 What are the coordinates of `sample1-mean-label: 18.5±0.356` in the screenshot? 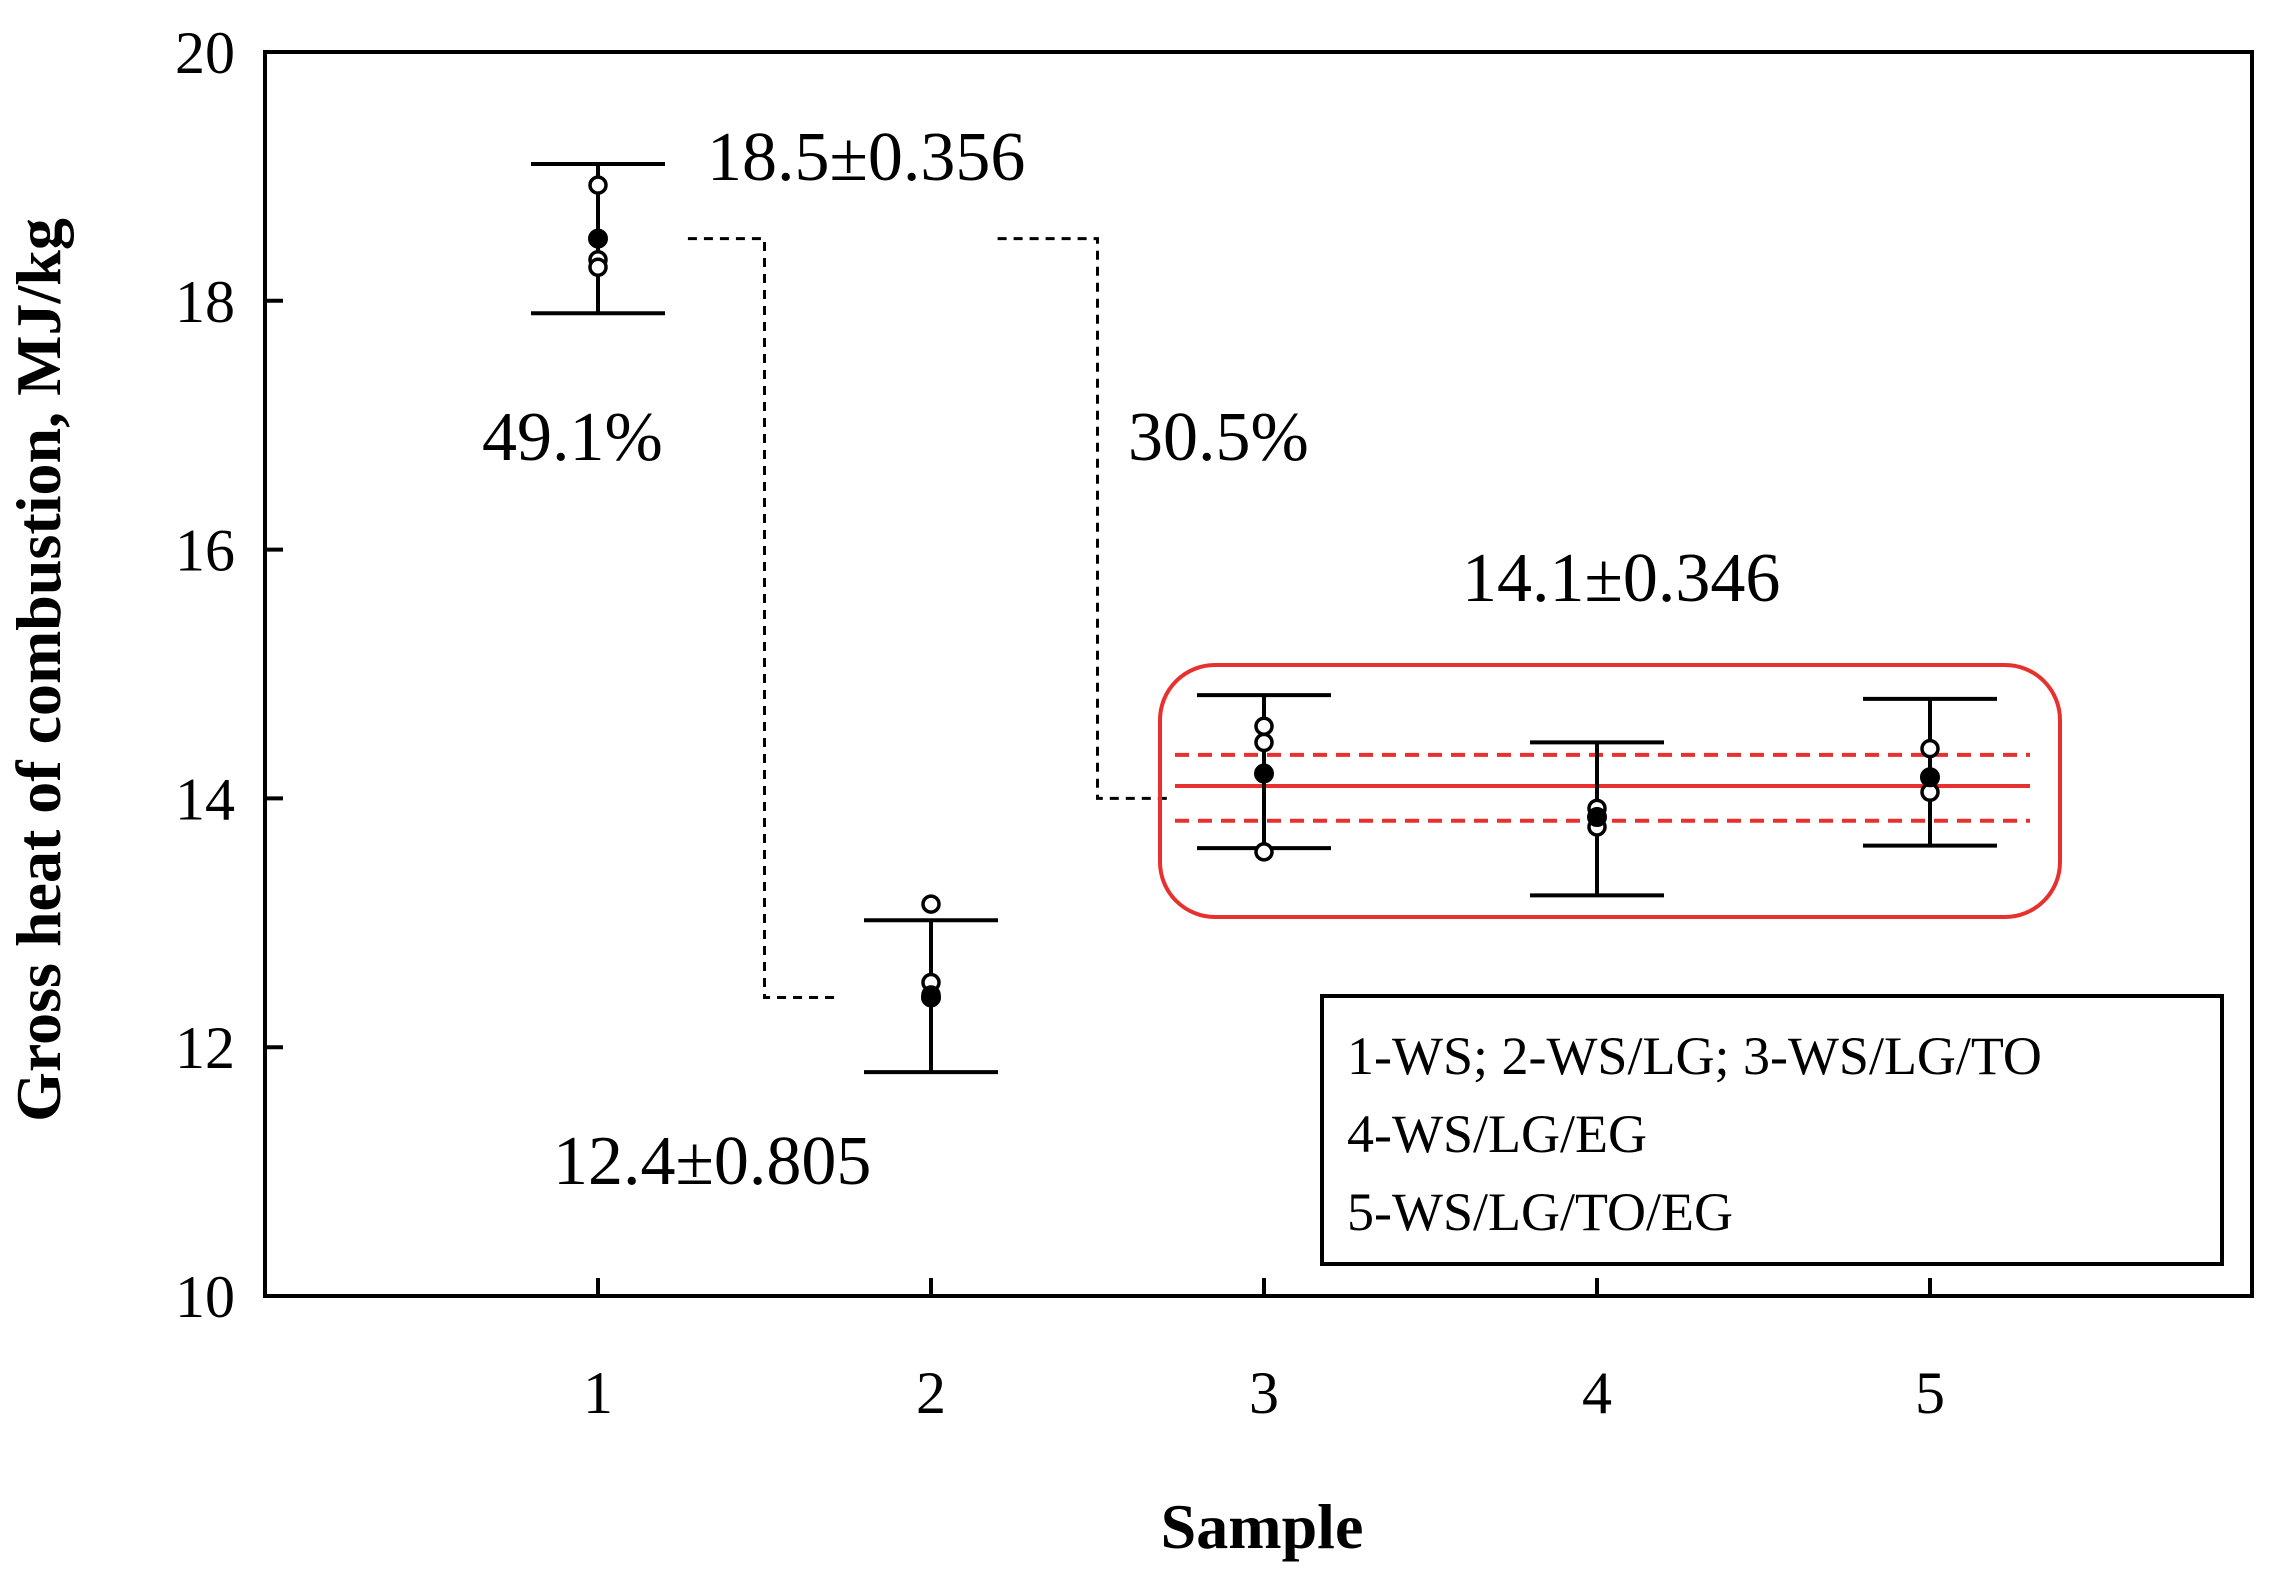 It's located at (866, 157).